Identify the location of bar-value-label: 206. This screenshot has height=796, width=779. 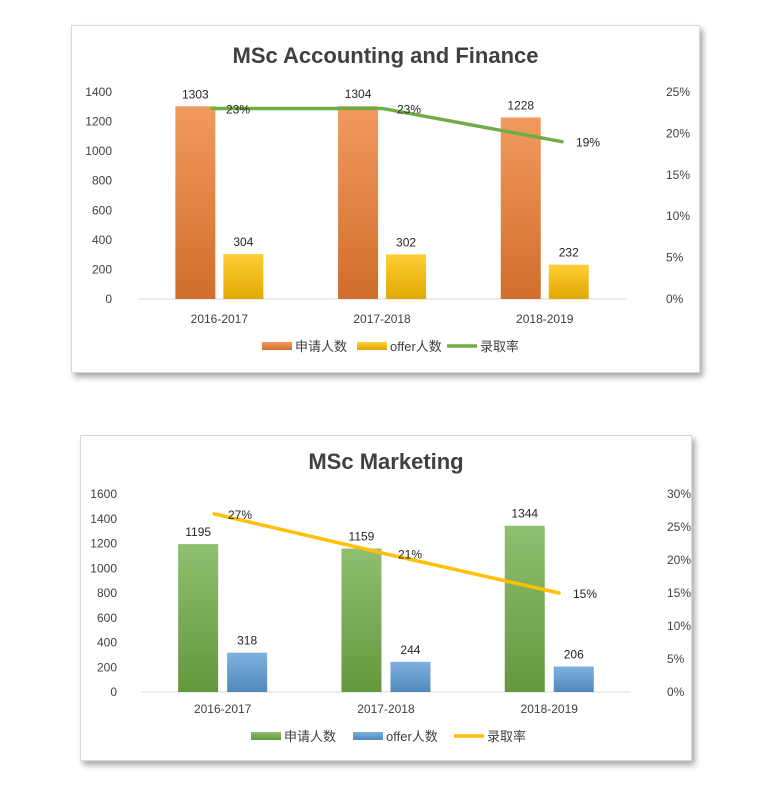
(574, 655).